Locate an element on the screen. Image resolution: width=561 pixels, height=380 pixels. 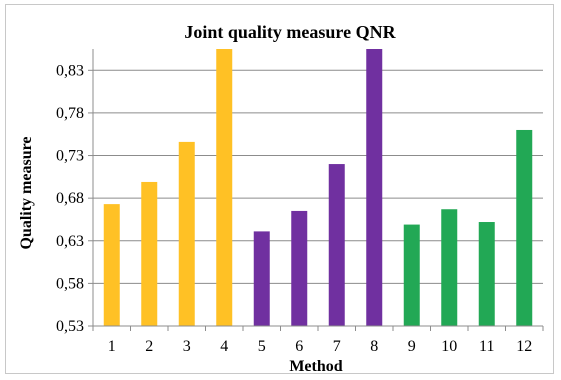
x-tick-label: 12 is located at coordinates (524, 346).